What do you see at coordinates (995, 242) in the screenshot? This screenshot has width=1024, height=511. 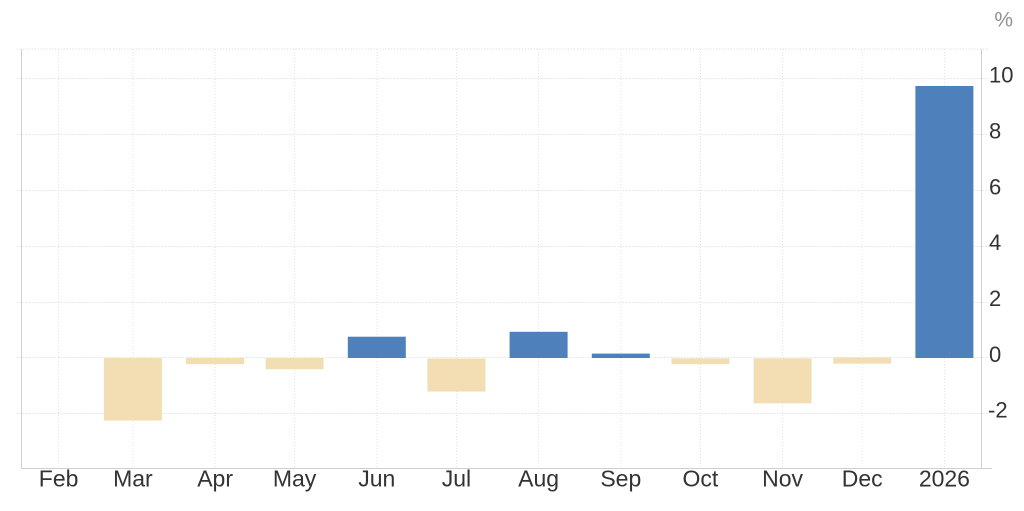 I see `svg-text: 4` at bounding box center [995, 242].